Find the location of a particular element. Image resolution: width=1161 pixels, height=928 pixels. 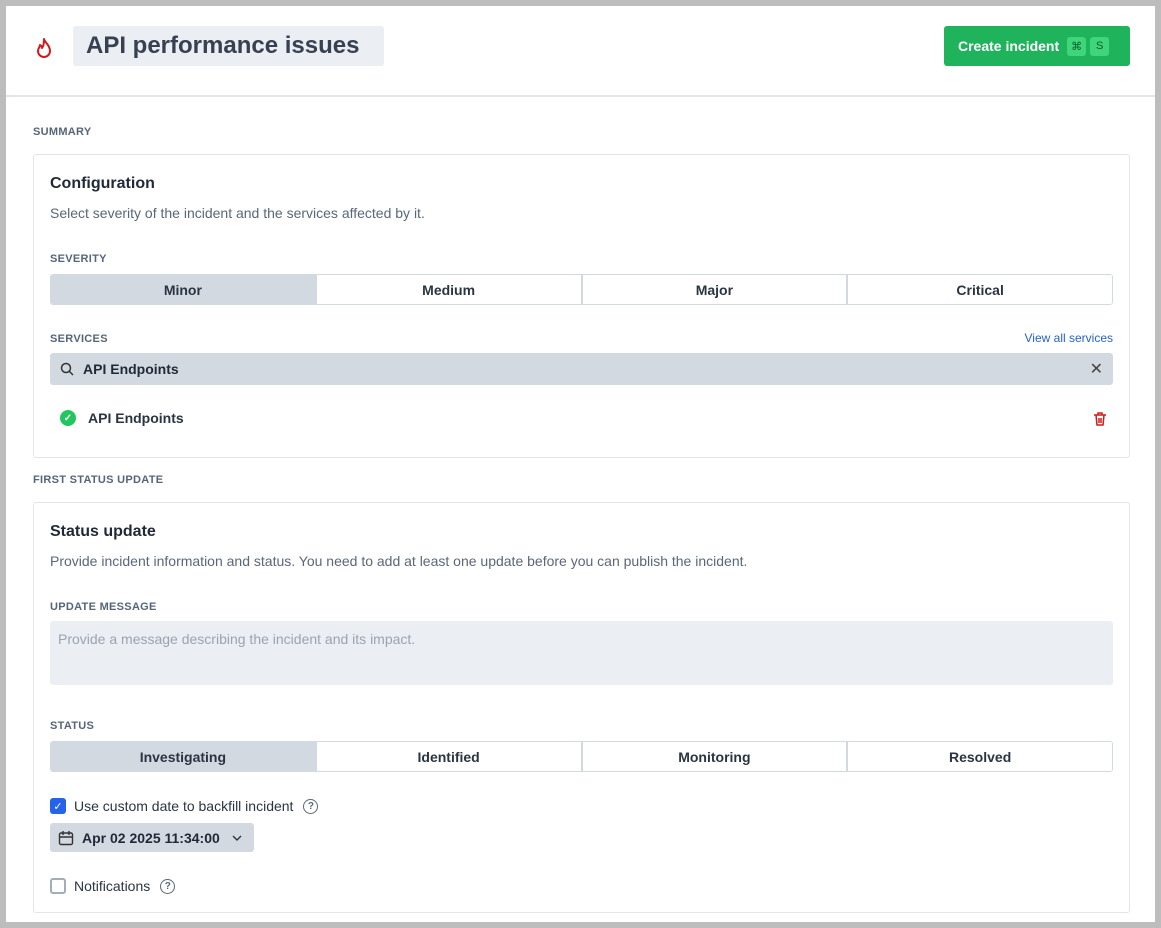

clear-search-icon: ✕ is located at coordinates (1096, 369).